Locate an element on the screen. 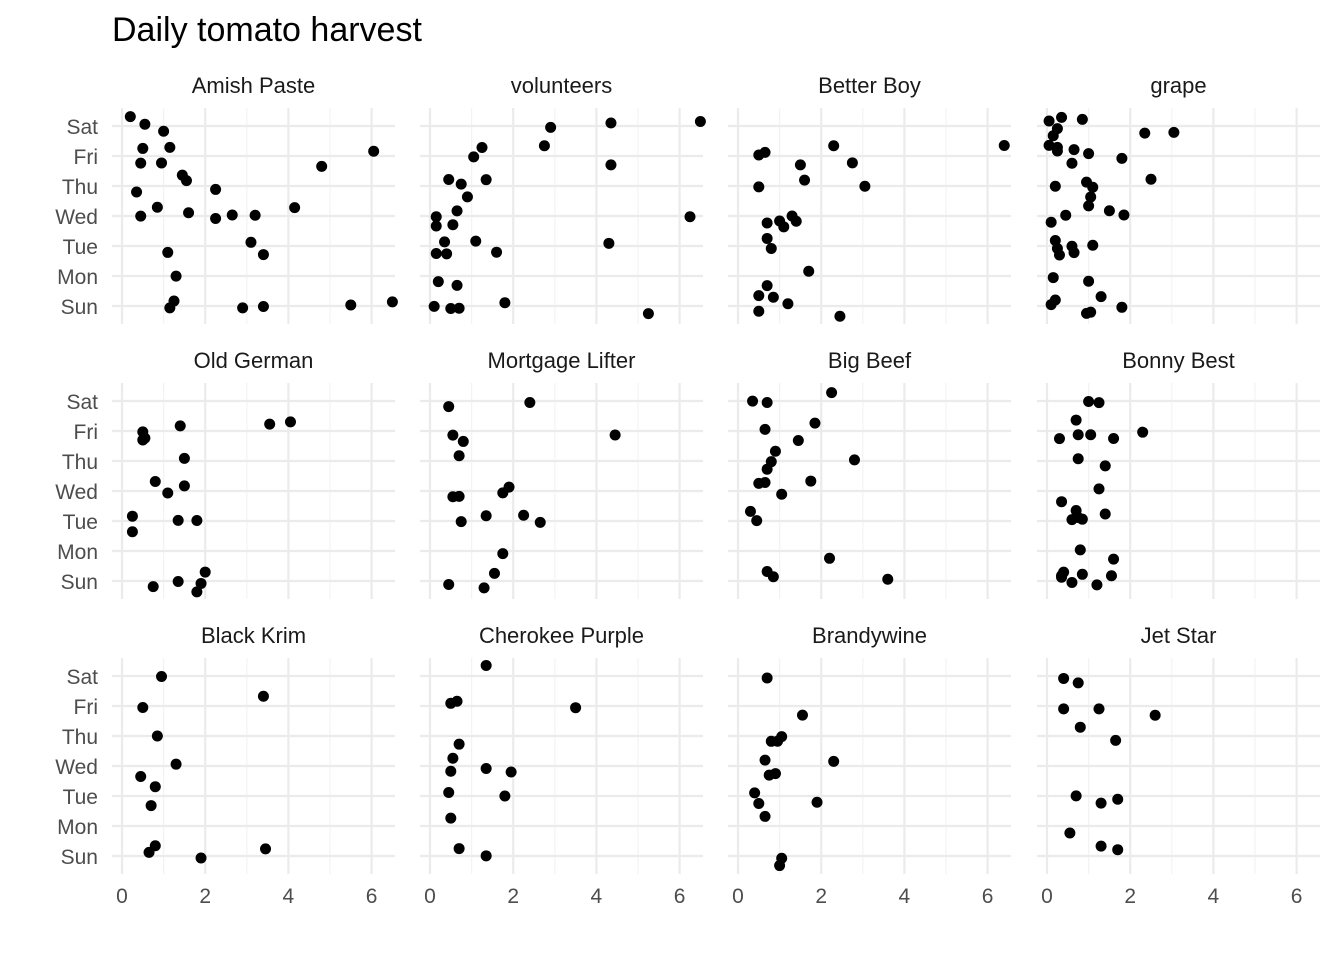 The image size is (1344, 960). facet-label: Better Boy is located at coordinates (869, 85).